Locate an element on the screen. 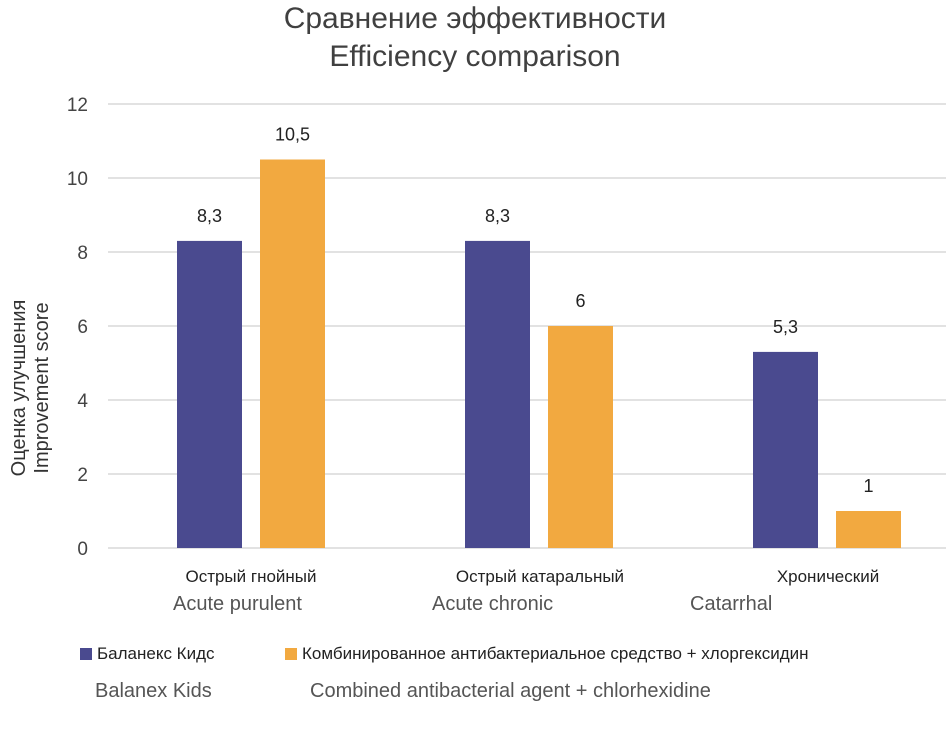  chart-title: Сравнение эффективности is located at coordinates (475, 18).